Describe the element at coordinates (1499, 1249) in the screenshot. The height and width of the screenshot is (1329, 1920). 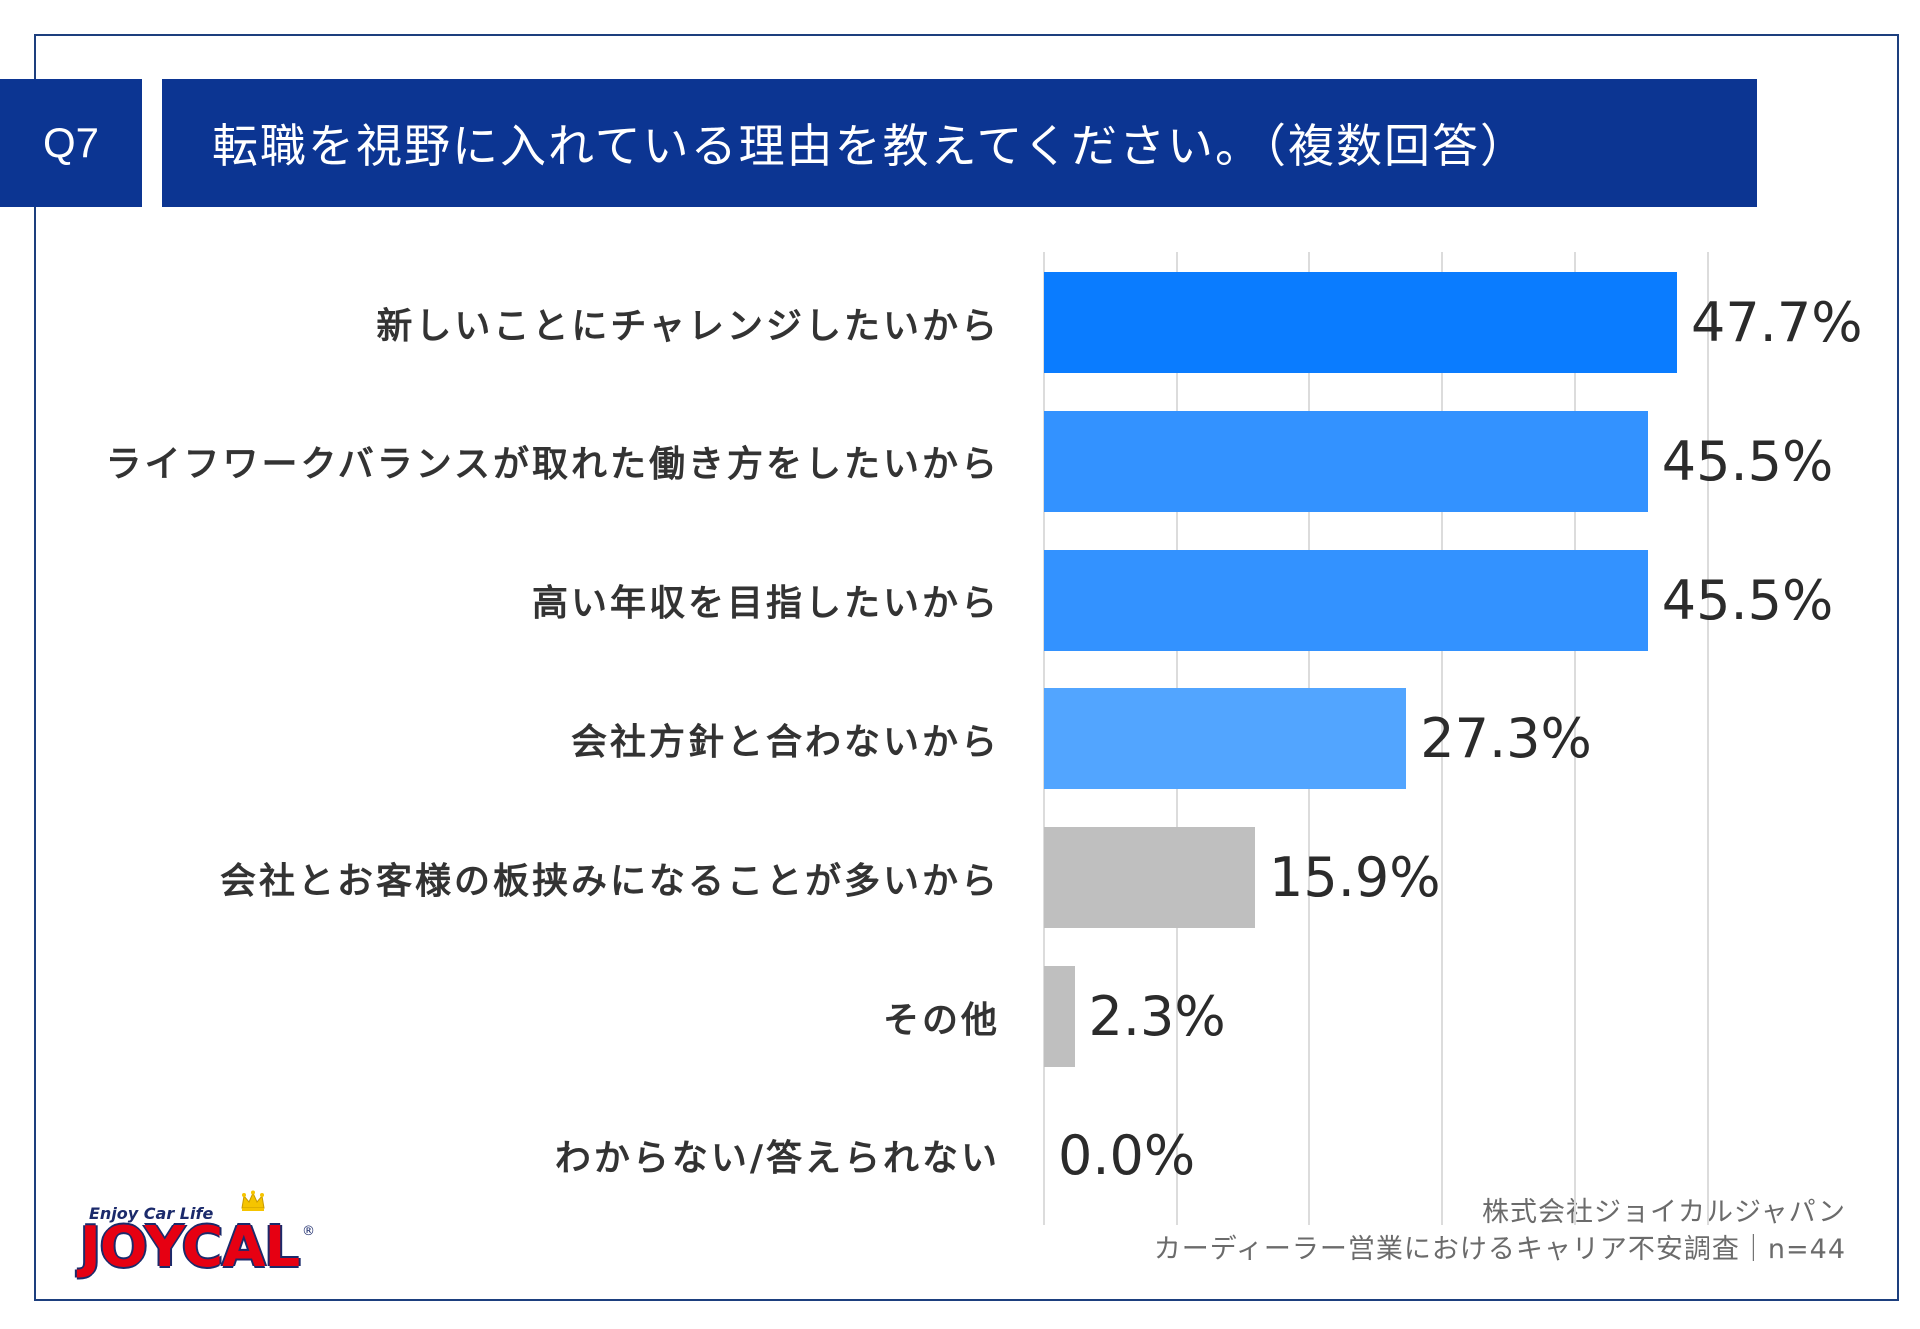
I see `survey-name: カーディーラー営業におけるキャリア不安調査｜n=44` at that location.